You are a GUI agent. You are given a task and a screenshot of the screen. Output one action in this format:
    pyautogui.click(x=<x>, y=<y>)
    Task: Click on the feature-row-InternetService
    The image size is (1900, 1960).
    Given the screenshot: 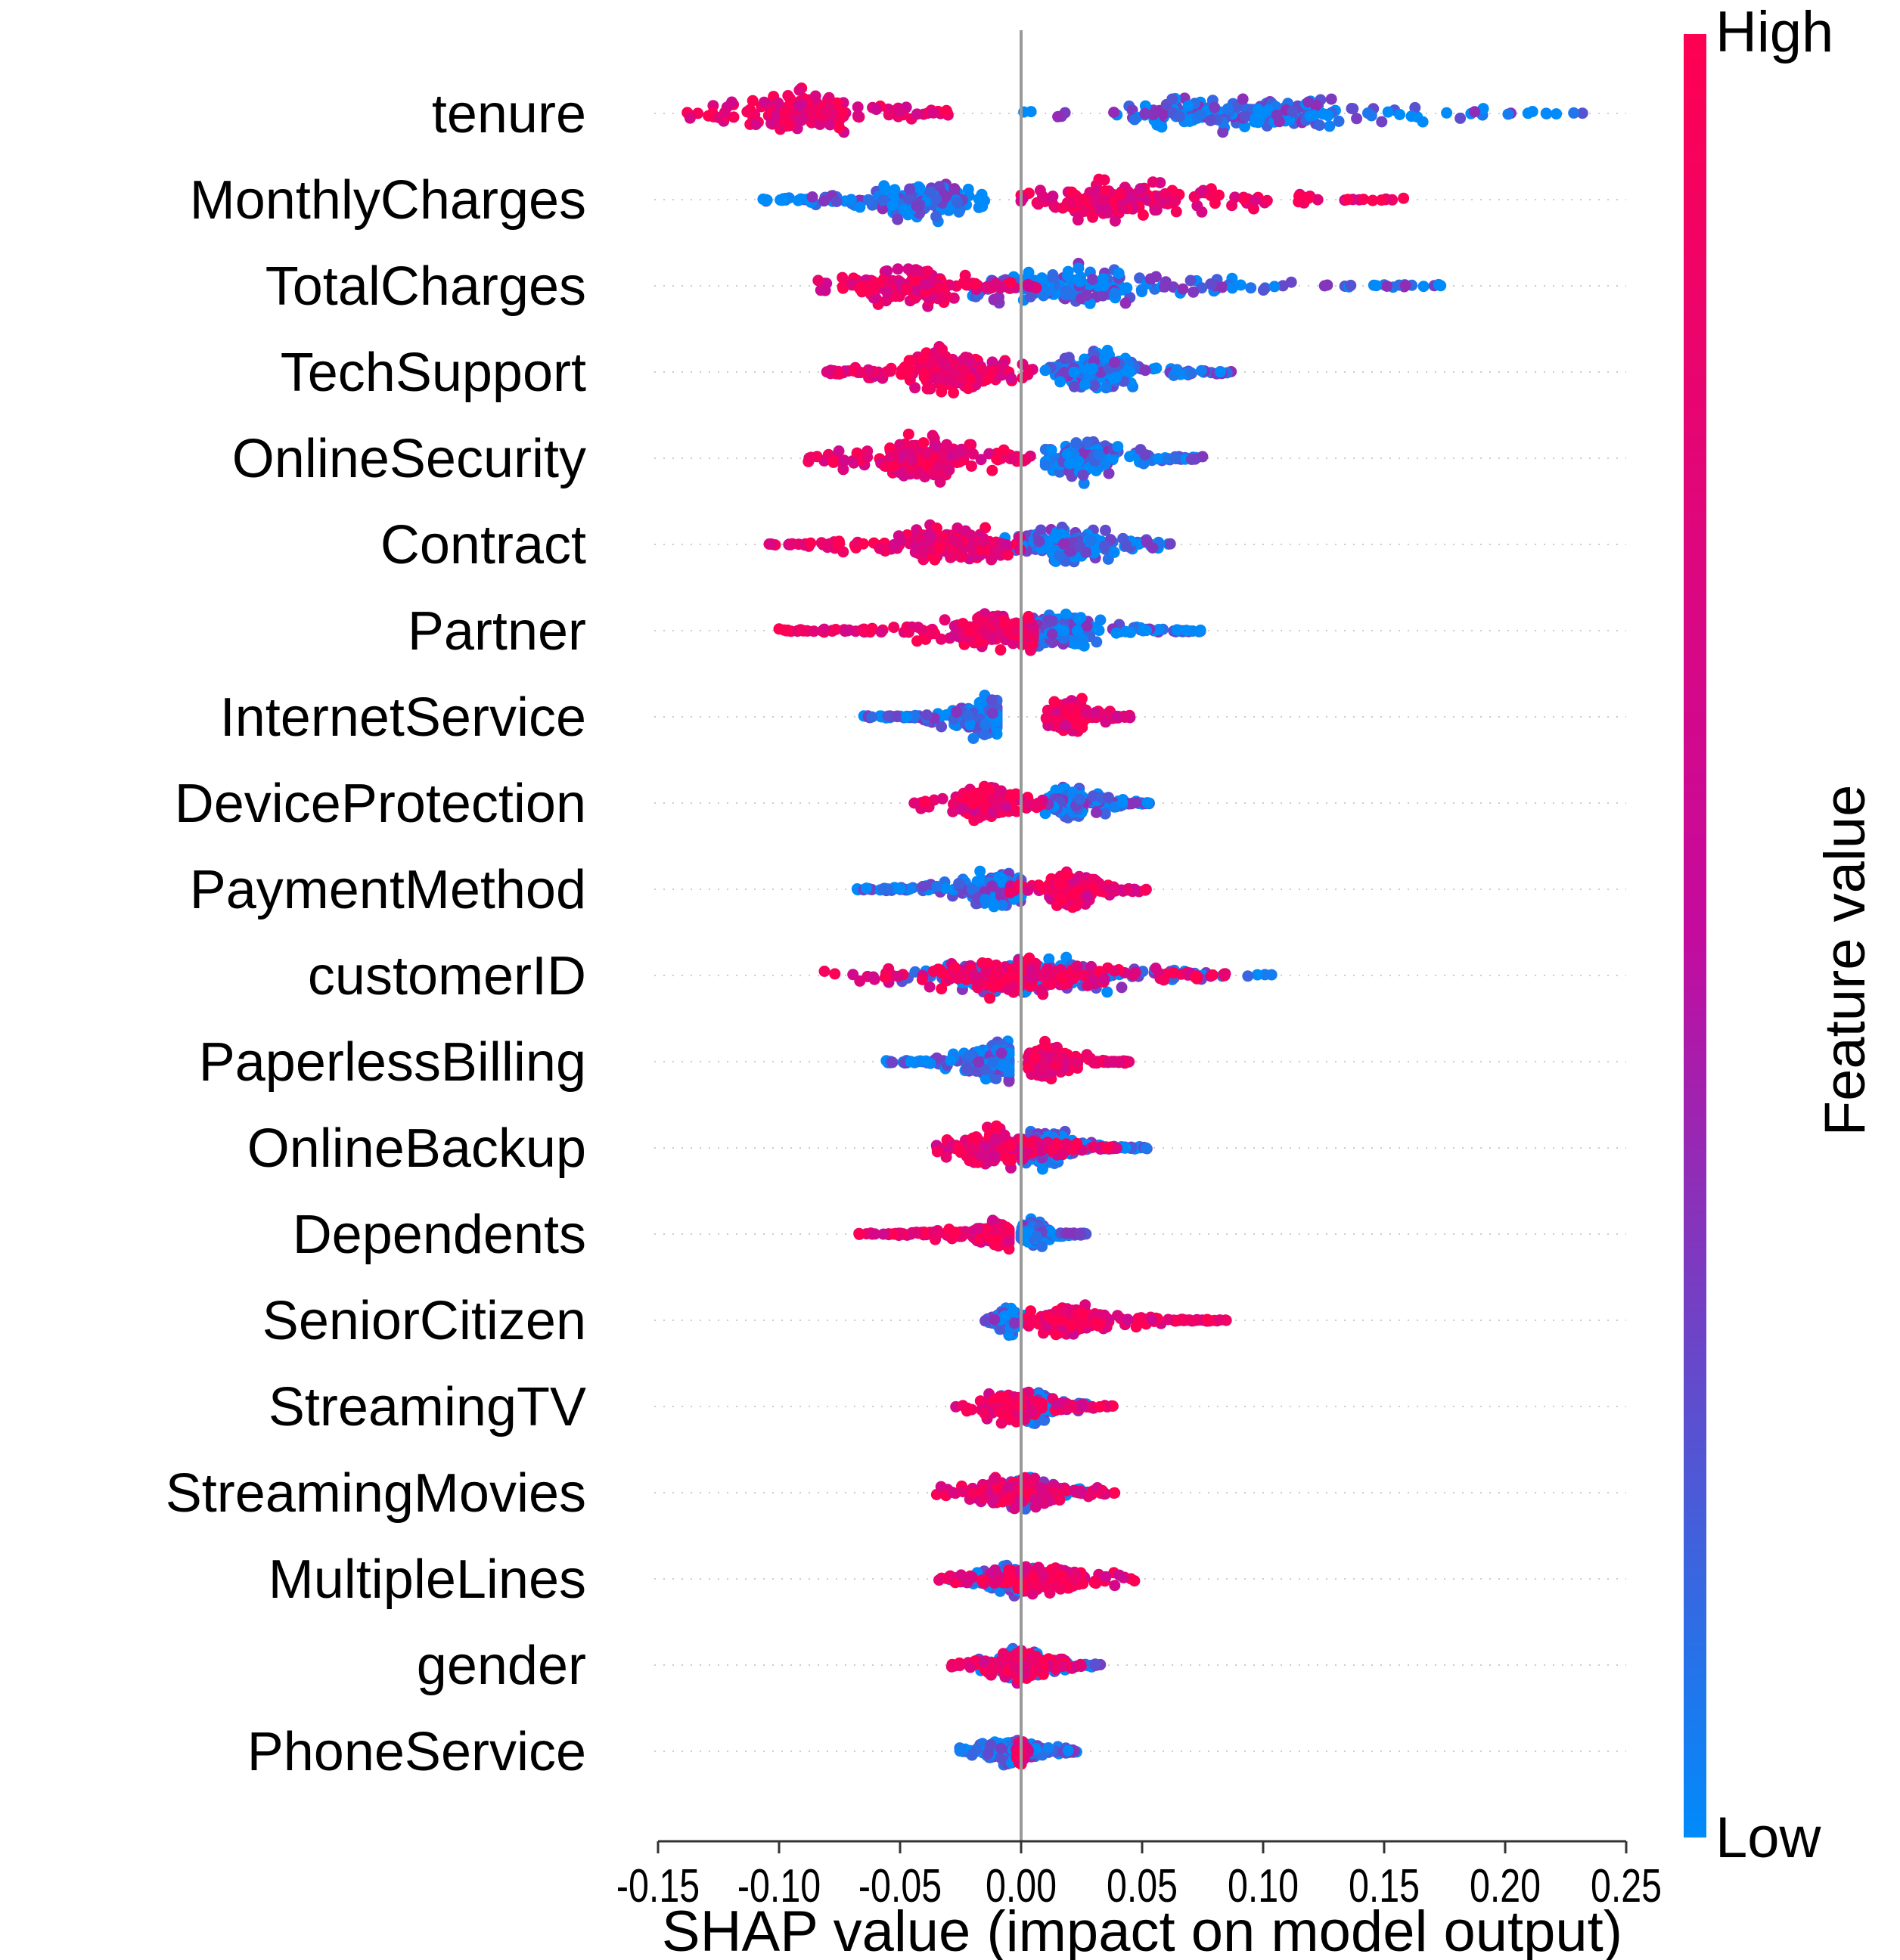 What is the action you would take?
    pyautogui.click(x=997, y=717)
    